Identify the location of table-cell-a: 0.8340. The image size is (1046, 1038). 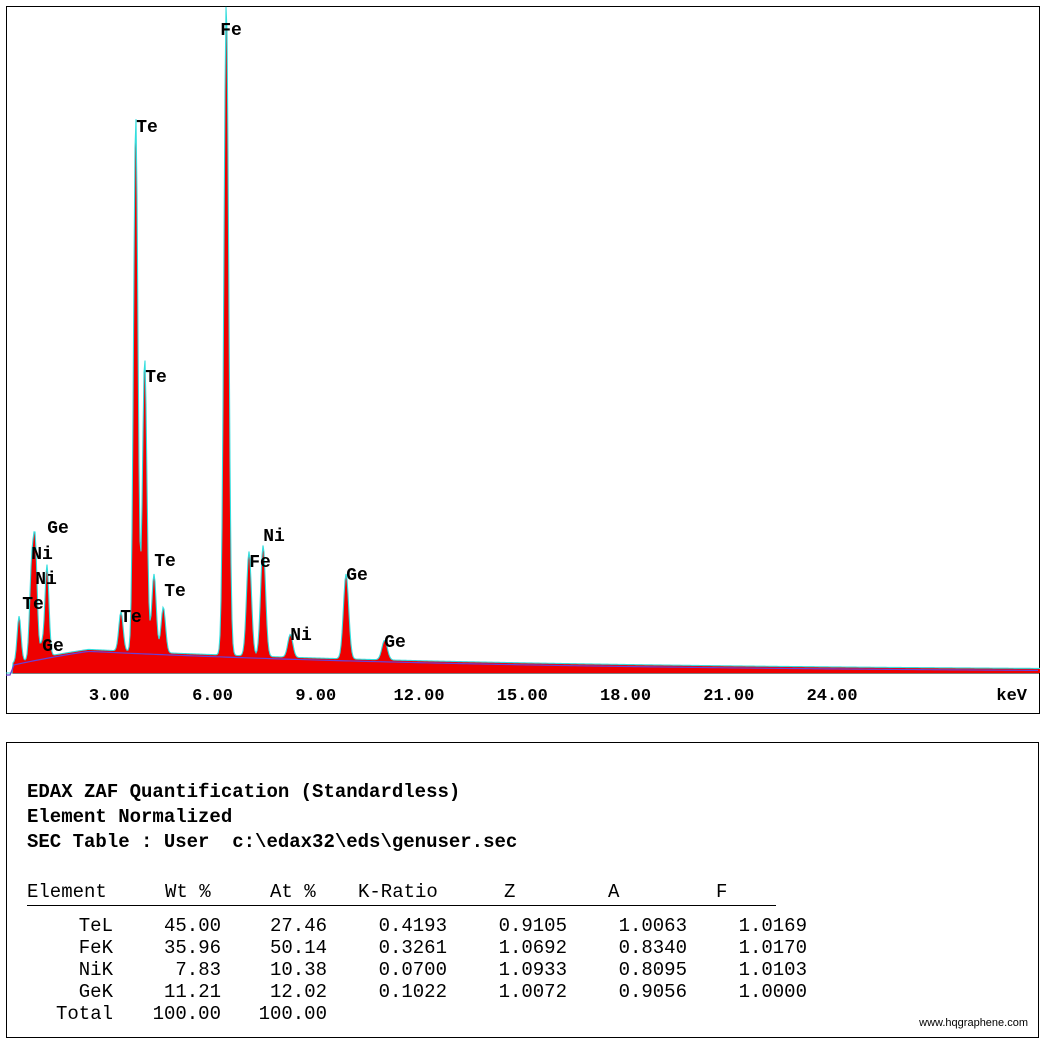
(652, 948).